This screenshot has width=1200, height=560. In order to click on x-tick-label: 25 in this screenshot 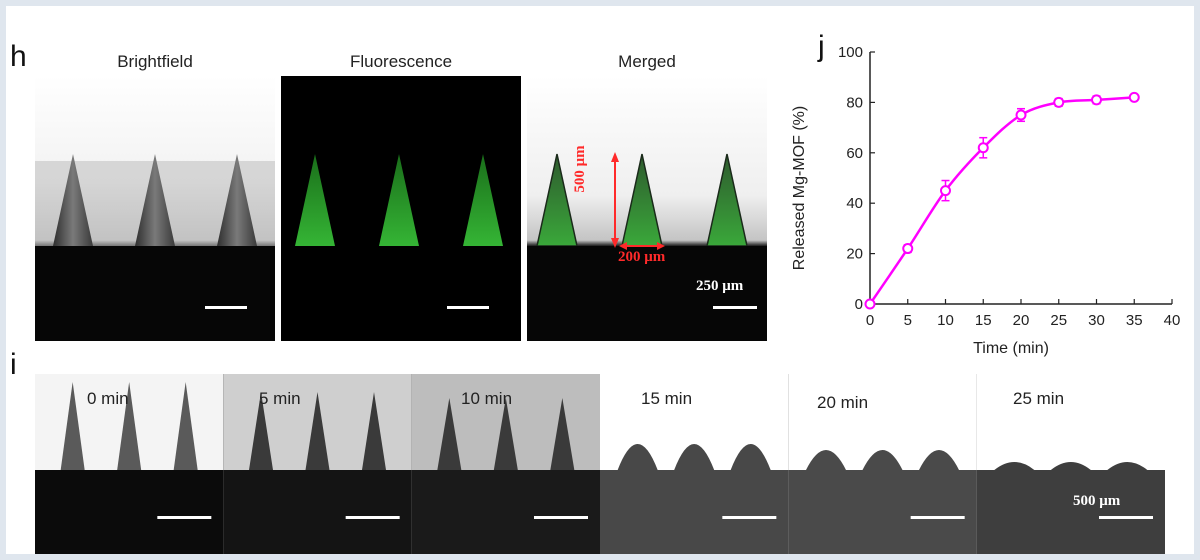, I will do `click(1058, 320)`.